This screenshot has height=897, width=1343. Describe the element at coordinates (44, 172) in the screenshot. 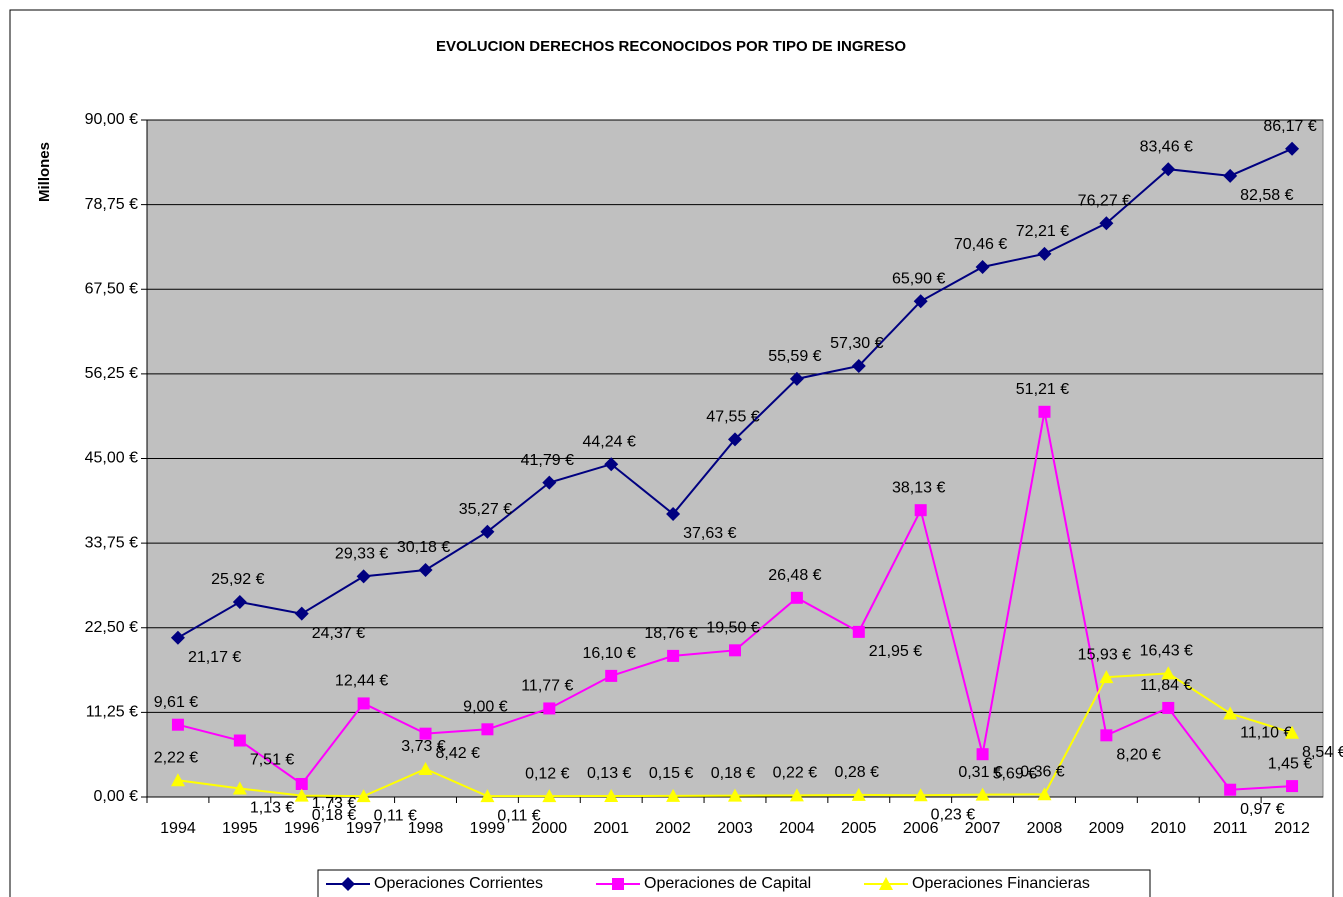

I see `y-axis-label: Millones` at that location.